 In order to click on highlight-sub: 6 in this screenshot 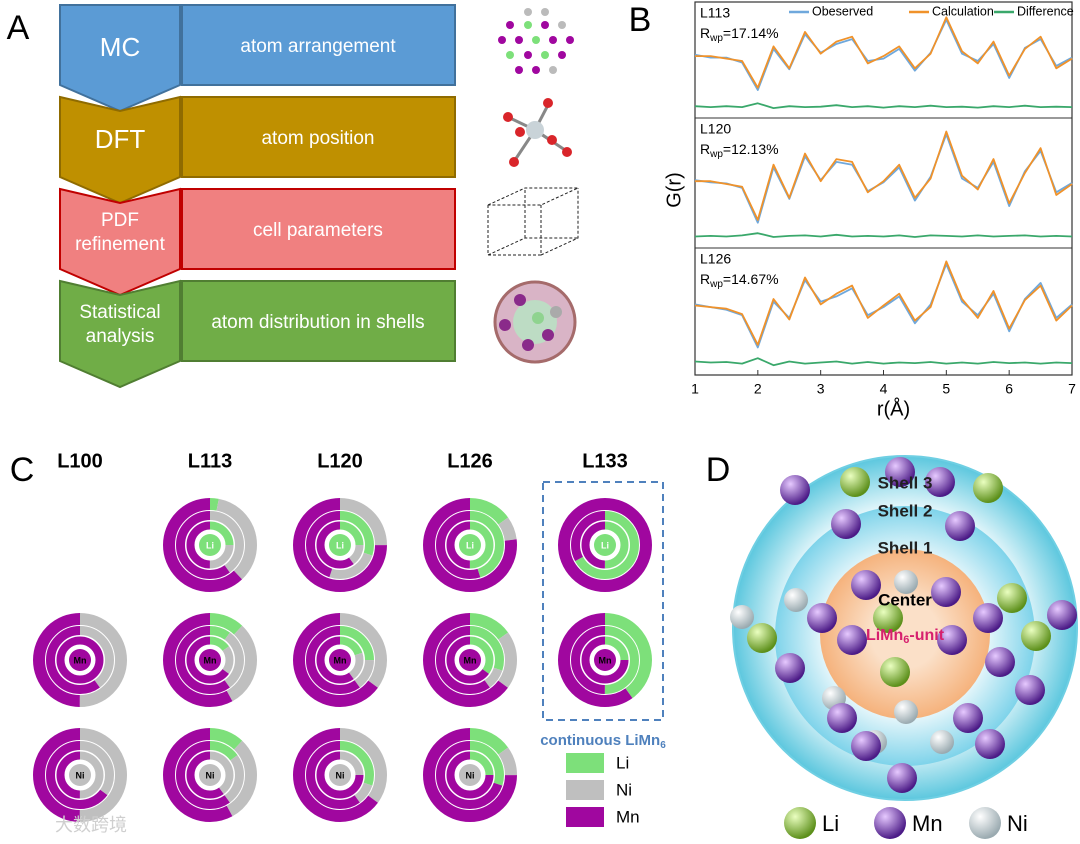, I will do `click(663, 745)`.